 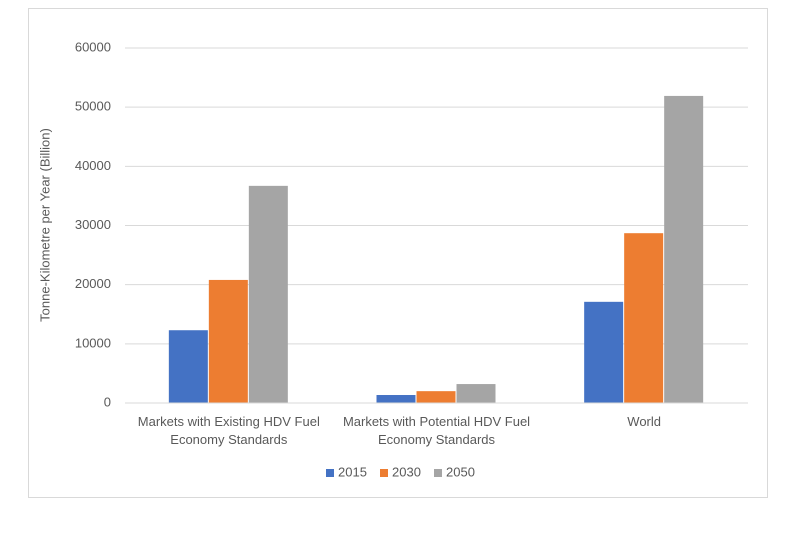 I want to click on legend-label: 2030, so click(x=406, y=471).